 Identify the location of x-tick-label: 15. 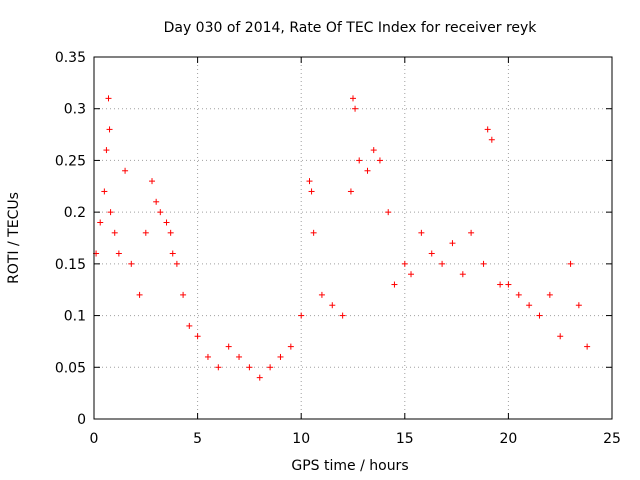
(405, 439).